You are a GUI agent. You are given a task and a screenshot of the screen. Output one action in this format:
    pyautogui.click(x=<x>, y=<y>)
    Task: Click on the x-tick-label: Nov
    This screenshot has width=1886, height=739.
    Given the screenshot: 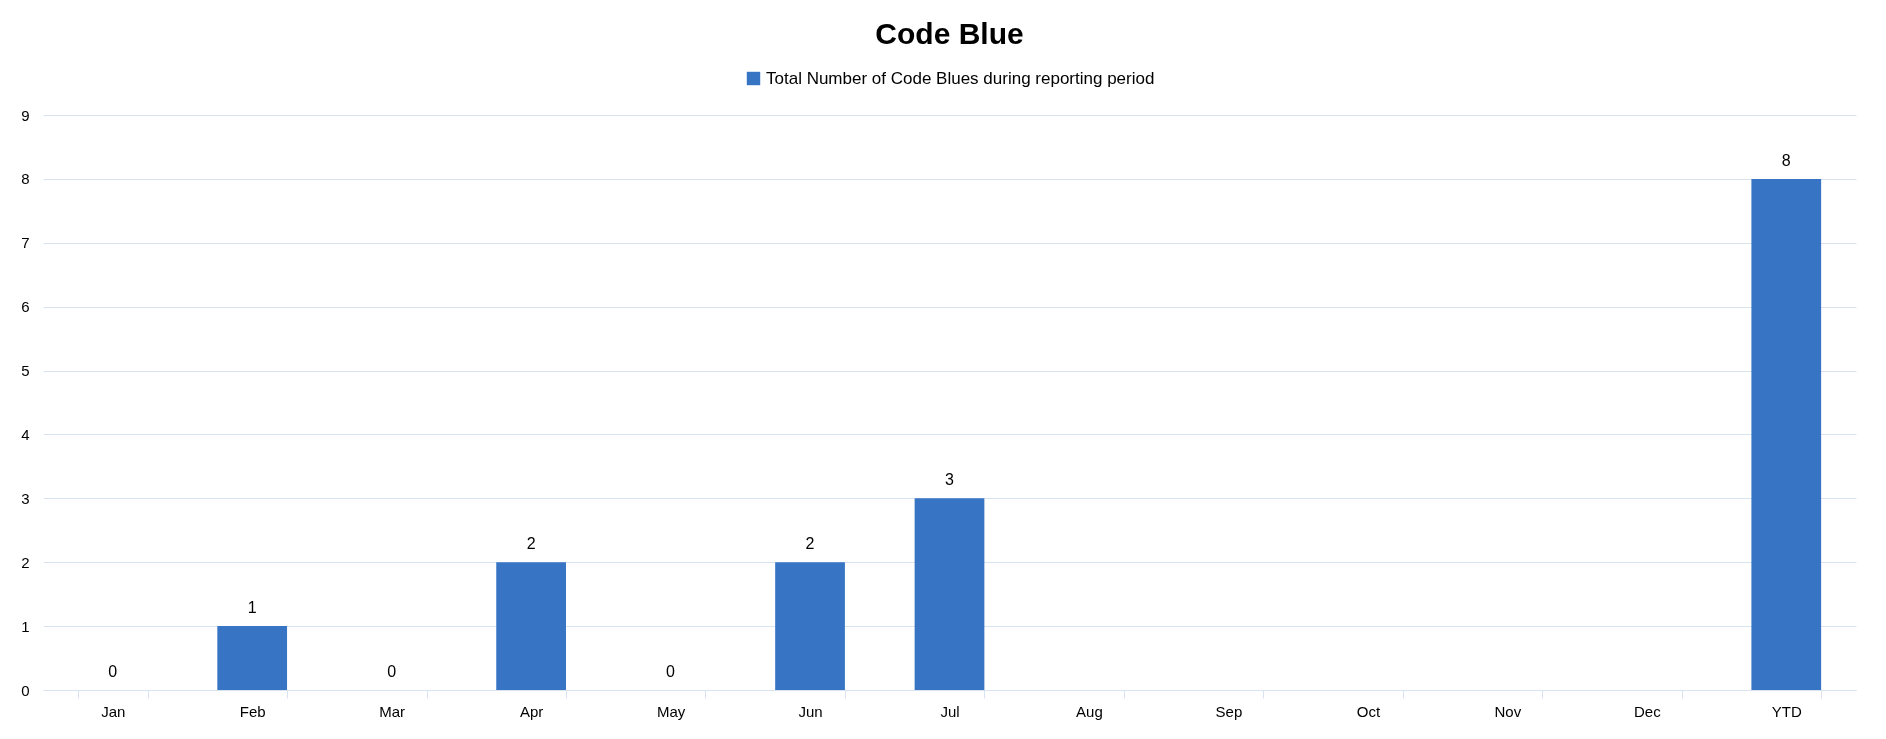 What is the action you would take?
    pyautogui.click(x=1508, y=711)
    